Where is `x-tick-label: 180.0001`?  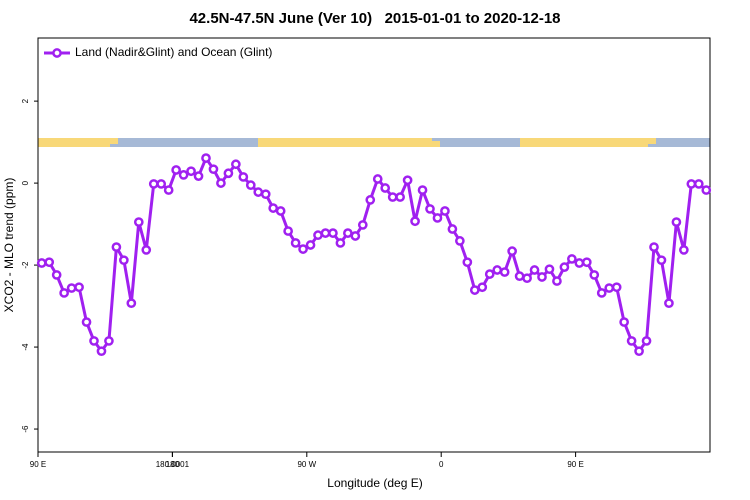 x-tick-label: 180.0001 is located at coordinates (173, 464).